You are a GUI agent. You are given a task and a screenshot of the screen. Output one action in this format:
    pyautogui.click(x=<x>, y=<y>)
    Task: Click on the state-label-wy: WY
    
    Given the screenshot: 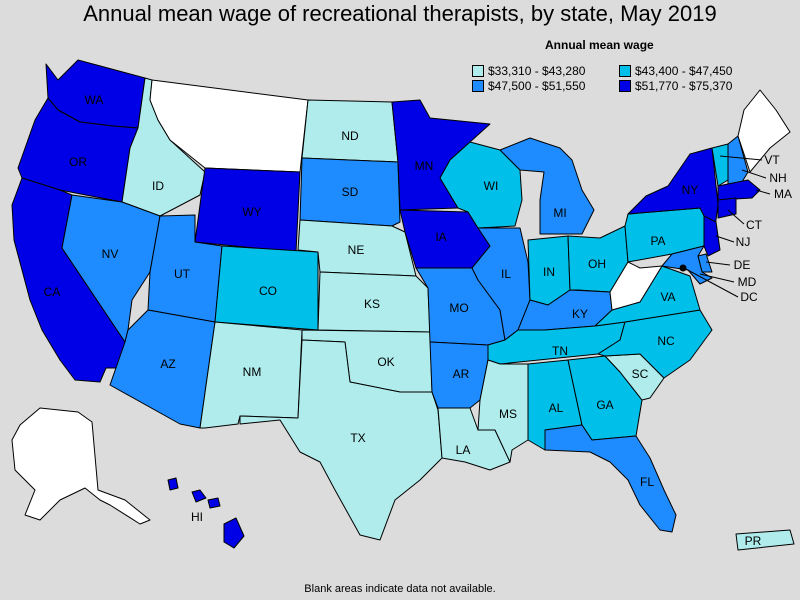 What is the action you would take?
    pyautogui.click(x=251, y=212)
    